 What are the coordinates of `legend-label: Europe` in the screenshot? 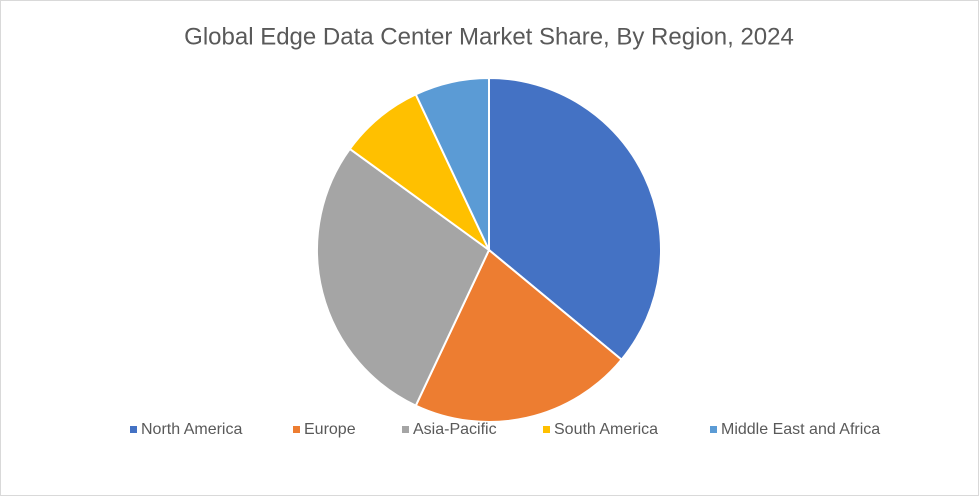 It's located at (330, 429).